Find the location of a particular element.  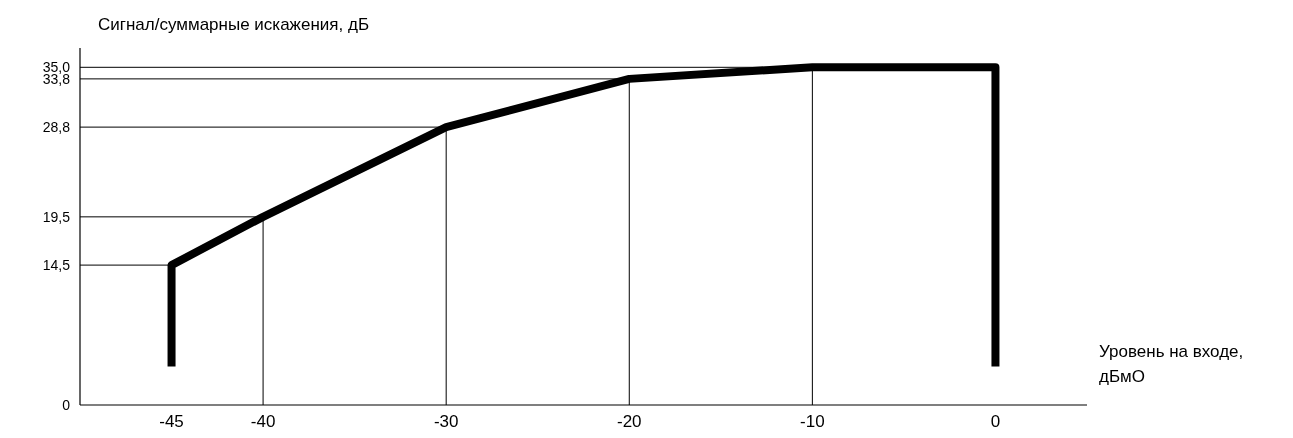

x-axis-title: Уровень на входе, дБмО is located at coordinates (1171, 364).